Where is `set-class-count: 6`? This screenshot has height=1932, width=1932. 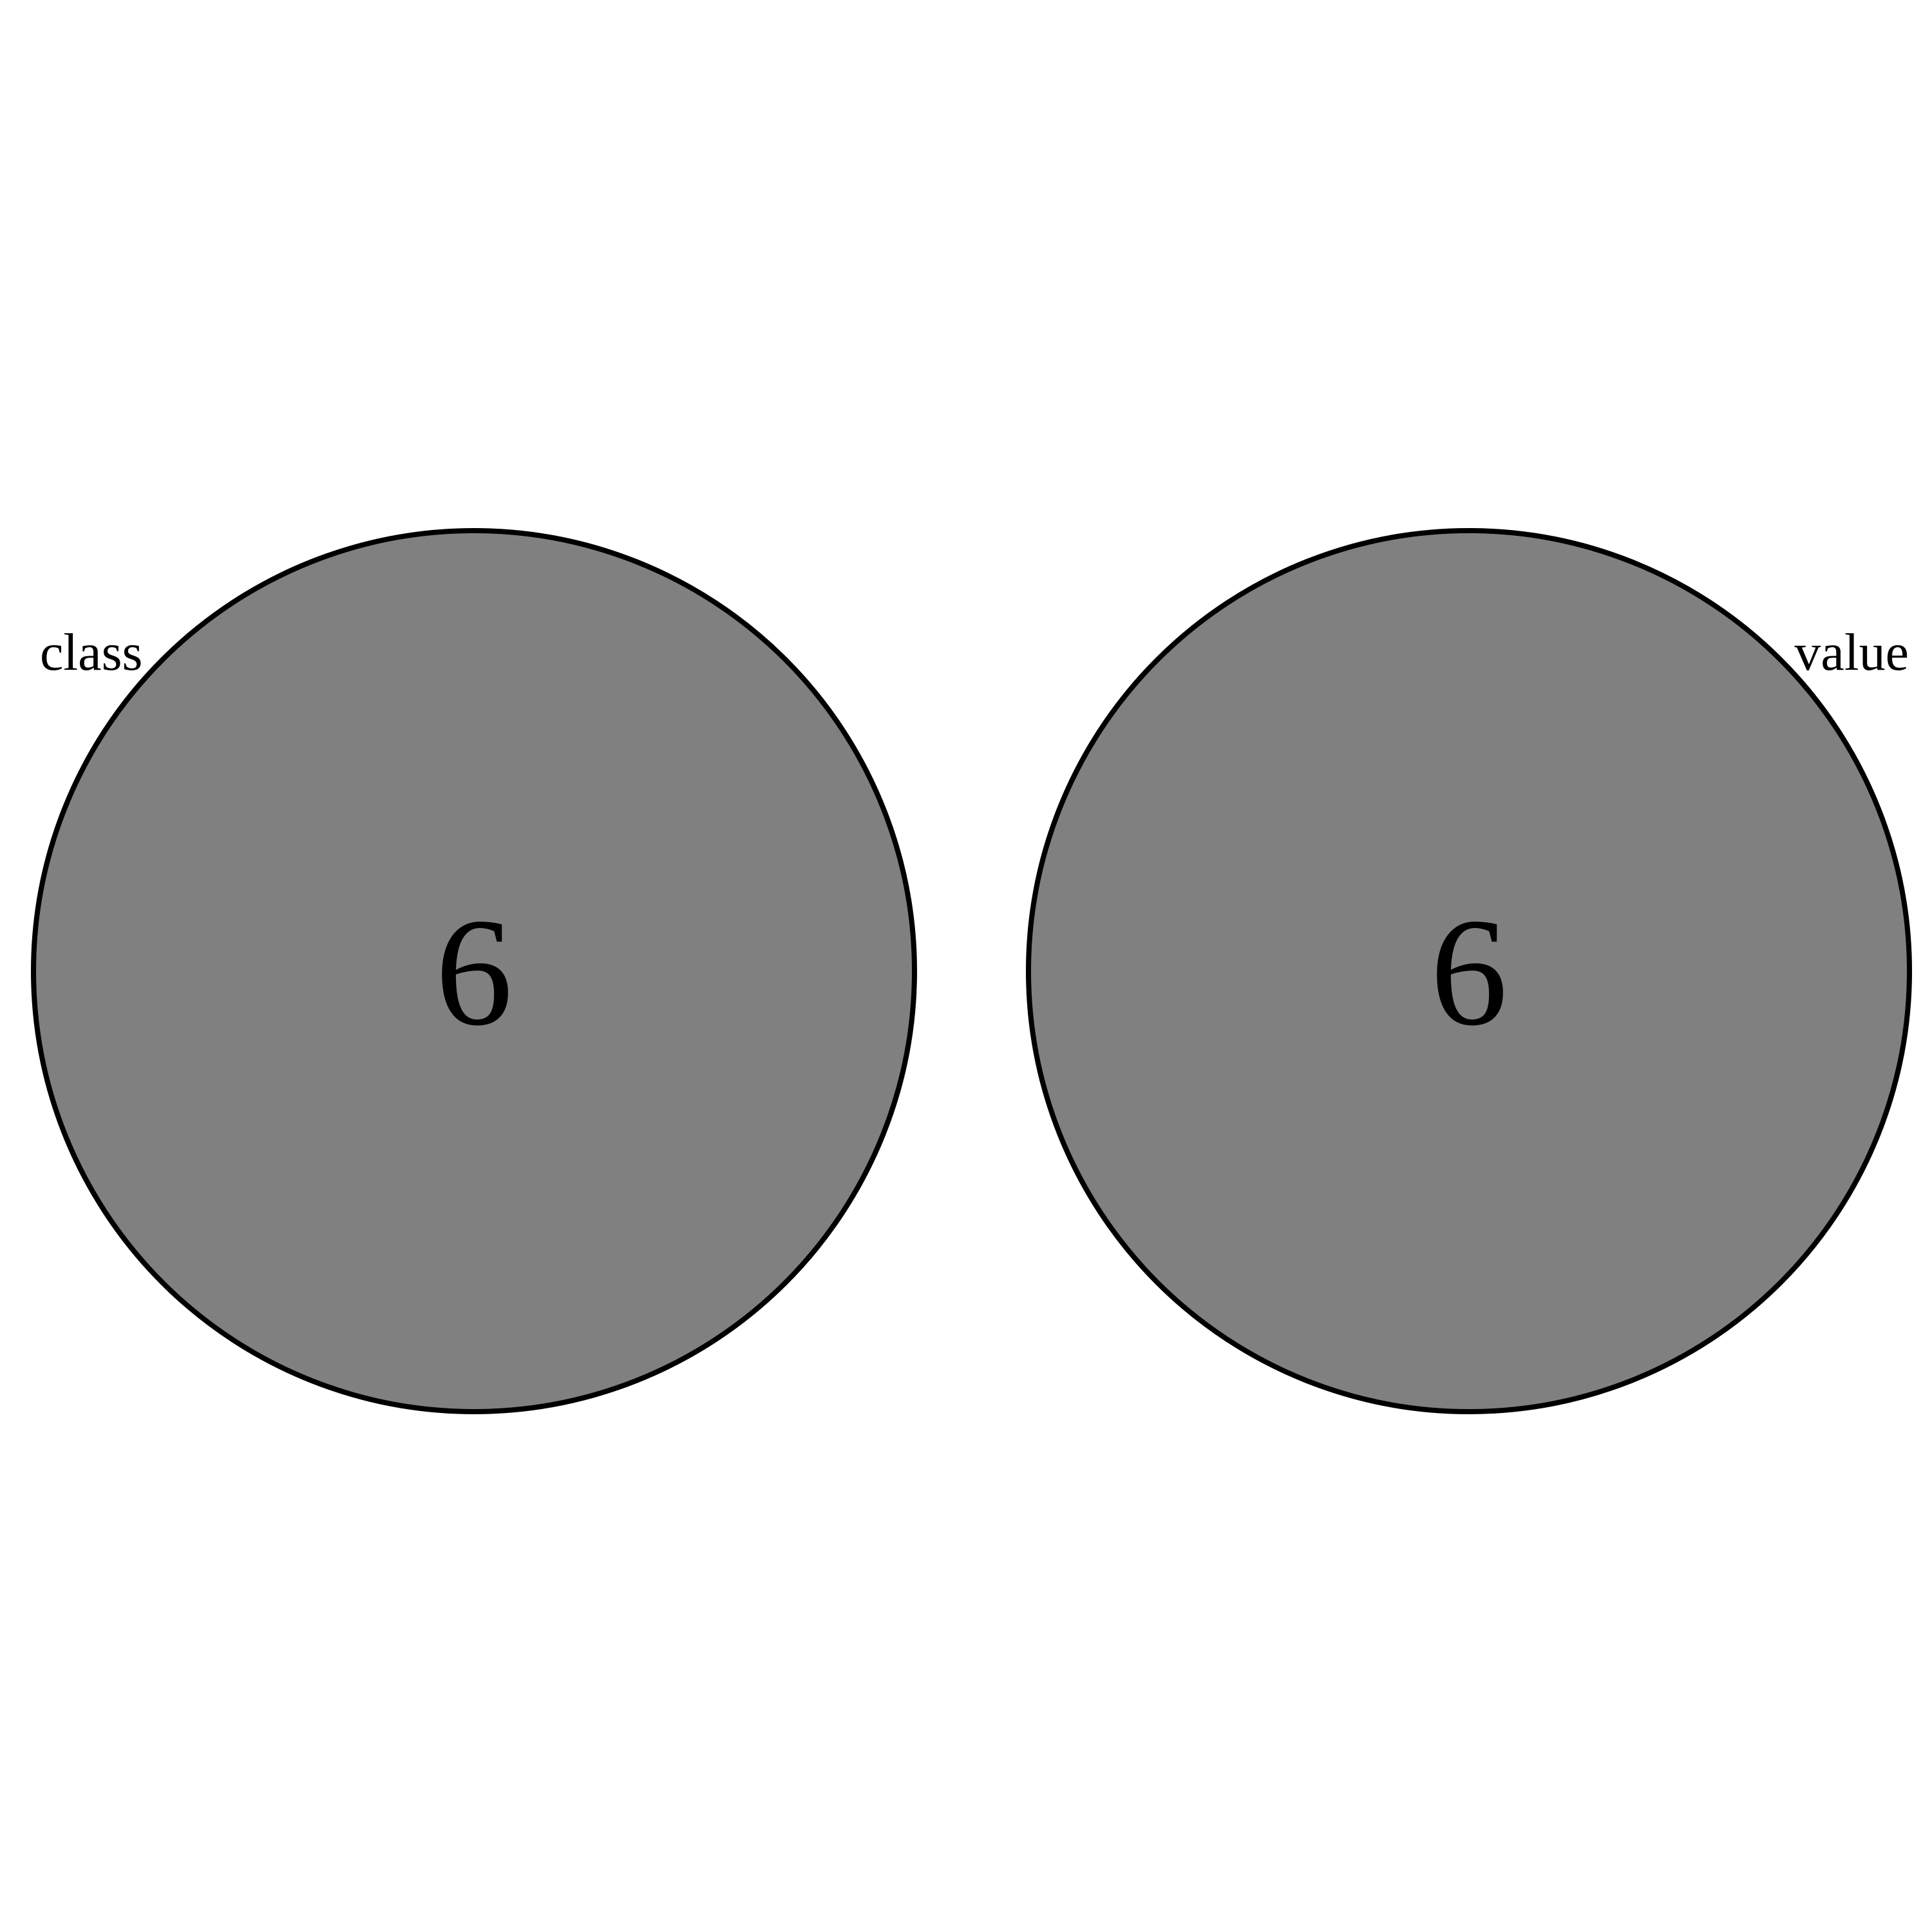
set-class-count: 6 is located at coordinates (474, 972).